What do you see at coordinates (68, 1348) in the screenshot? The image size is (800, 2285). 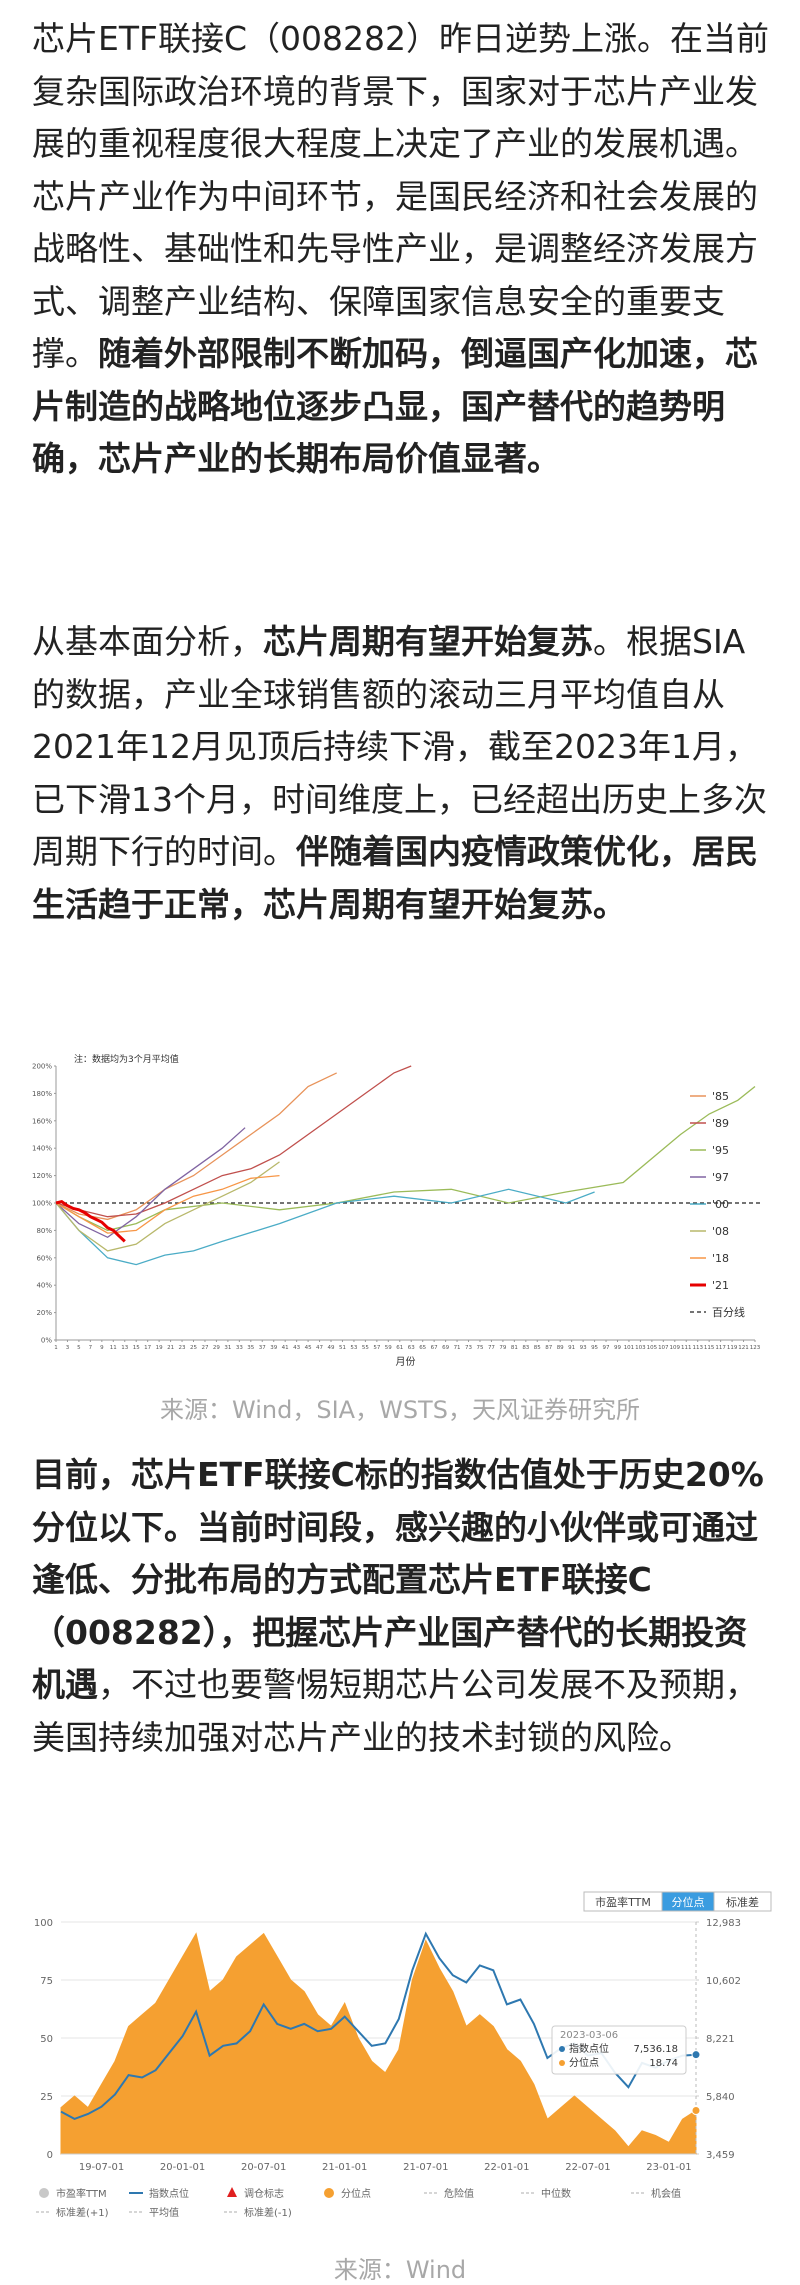 I see `x-tick-label: 3` at bounding box center [68, 1348].